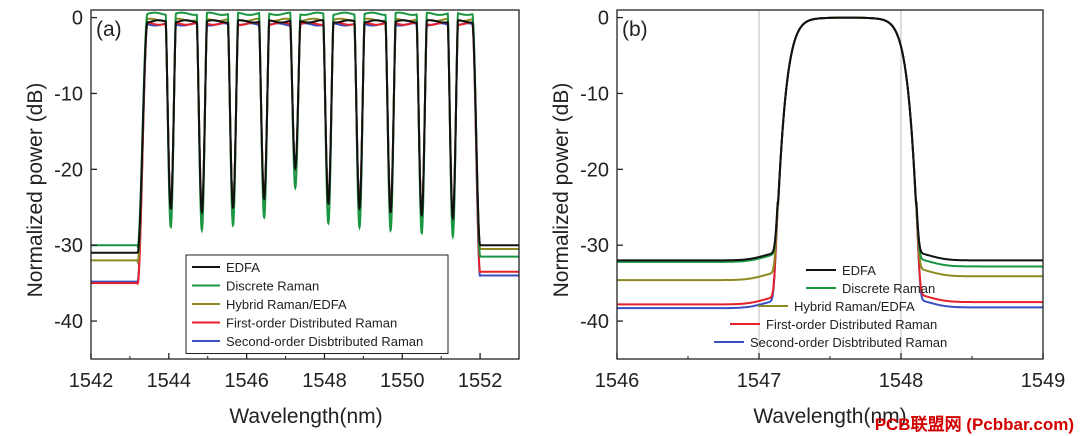  What do you see at coordinates (594, 170) in the screenshot?
I see `panel-b-ytick-label: -20` at bounding box center [594, 170].